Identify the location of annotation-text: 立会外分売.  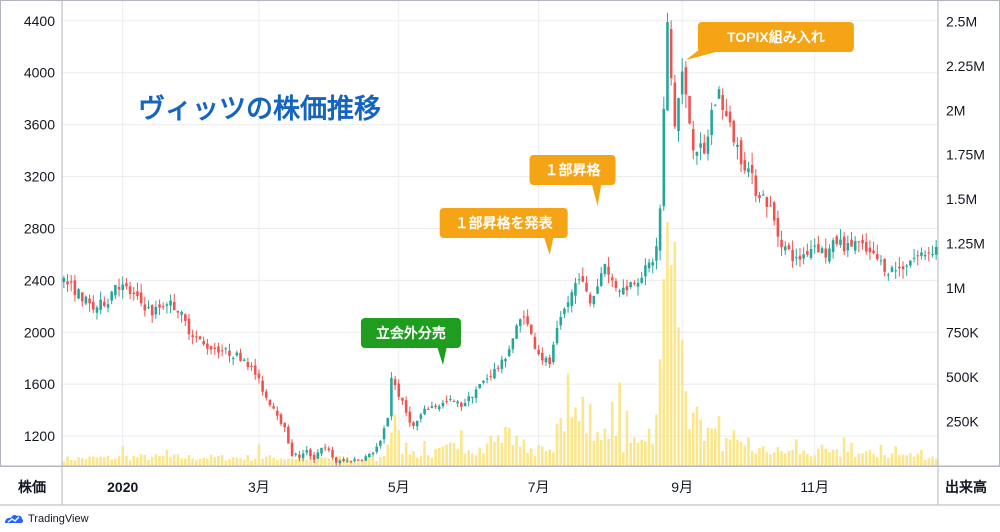
(411, 333).